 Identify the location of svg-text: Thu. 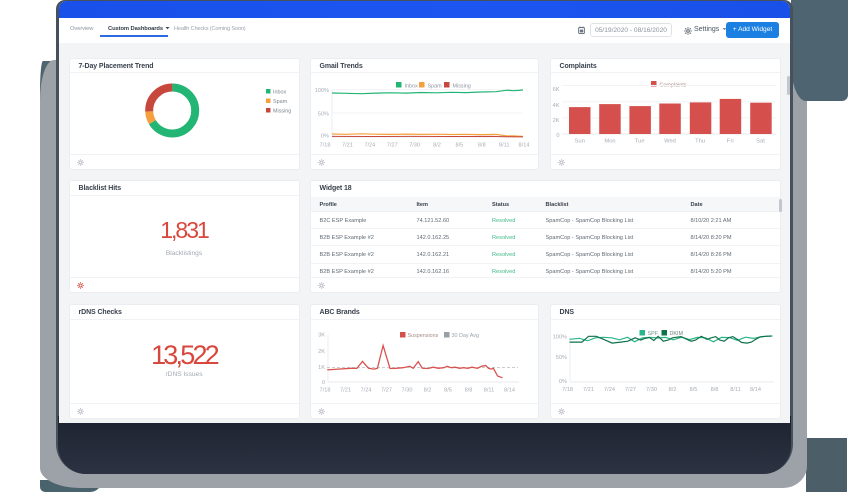
(700, 141).